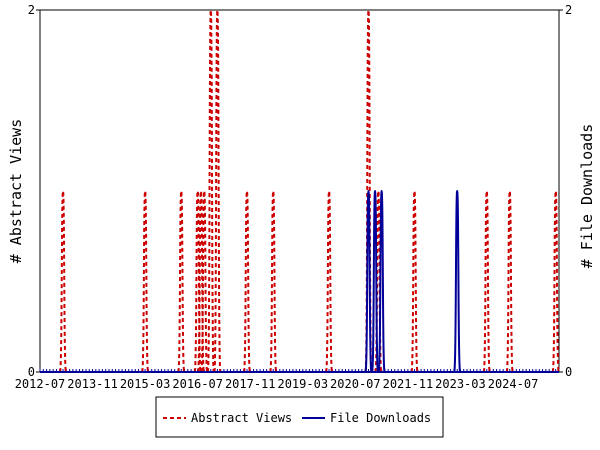 Image resolution: width=600 pixels, height=450 pixels. I want to click on x-tick-label: 2023-03, so click(460, 384).